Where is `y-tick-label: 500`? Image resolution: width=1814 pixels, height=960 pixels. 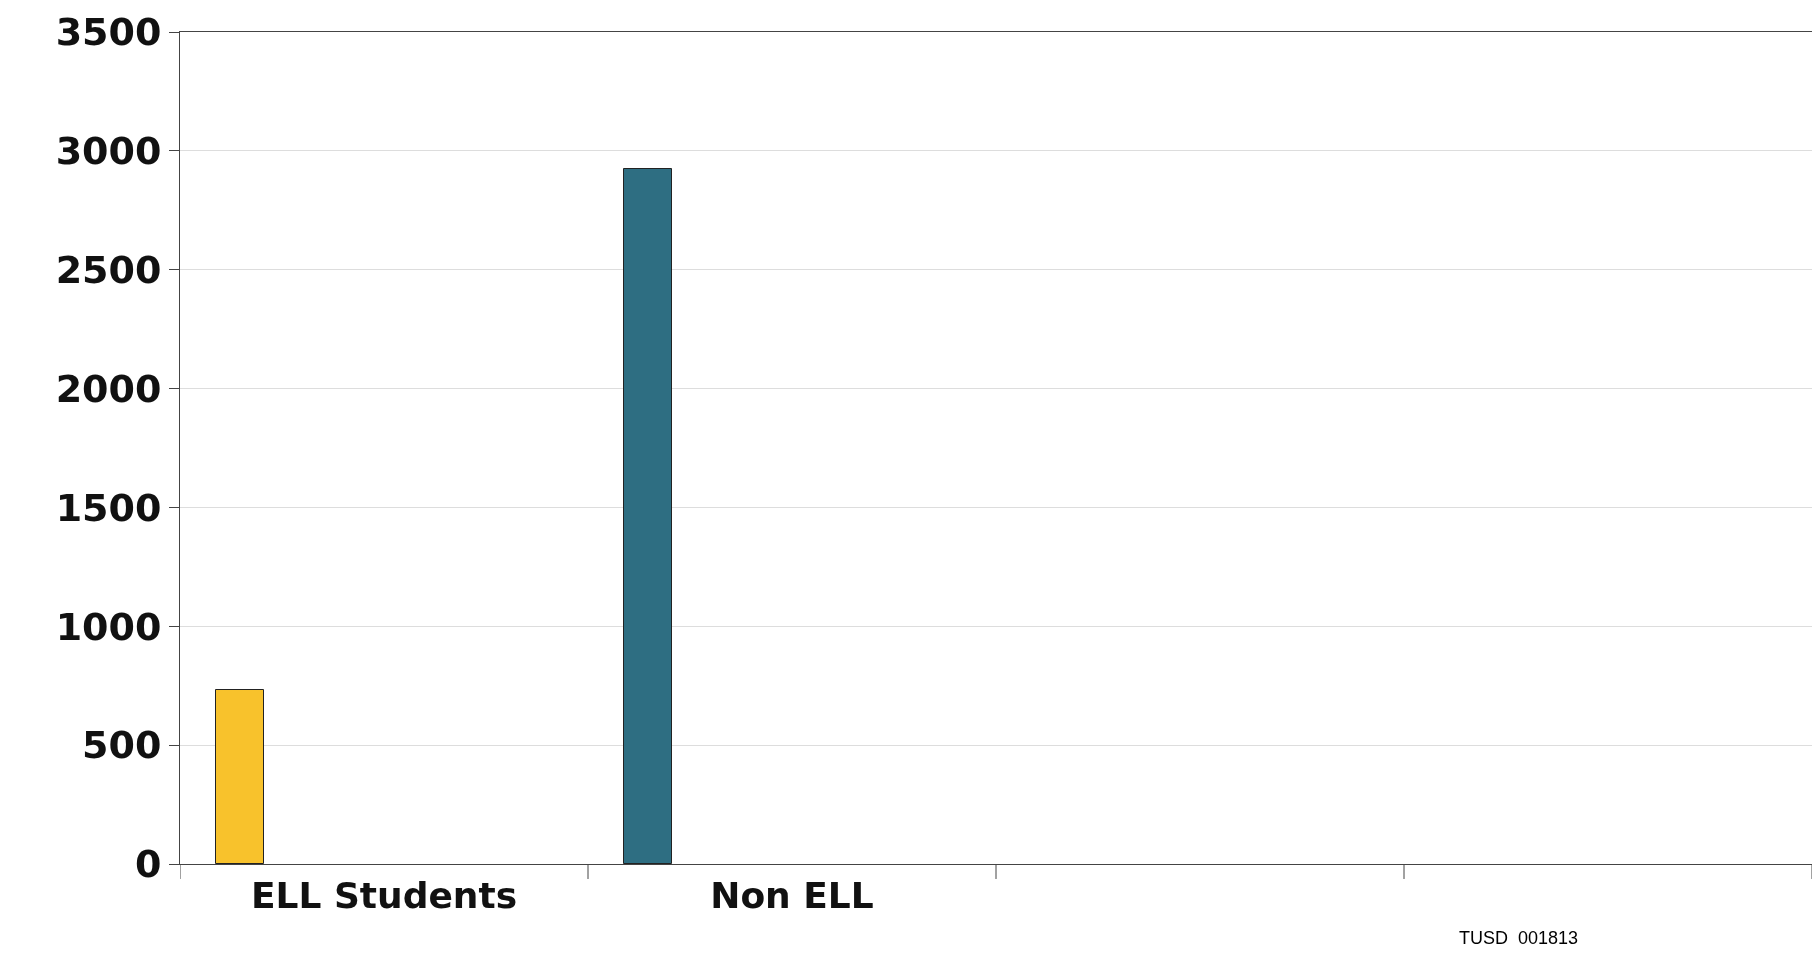 y-tick-label: 500 is located at coordinates (122, 745).